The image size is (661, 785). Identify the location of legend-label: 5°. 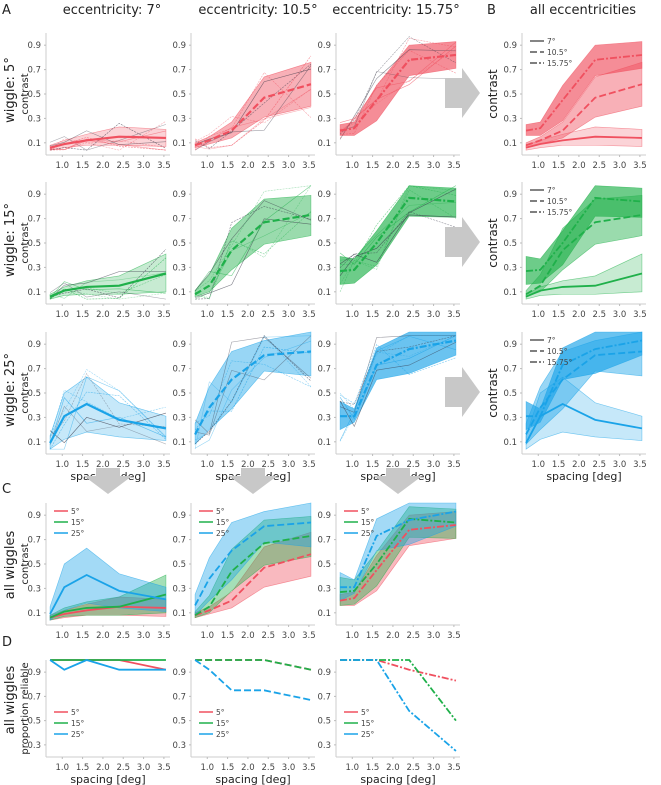
(75, 712).